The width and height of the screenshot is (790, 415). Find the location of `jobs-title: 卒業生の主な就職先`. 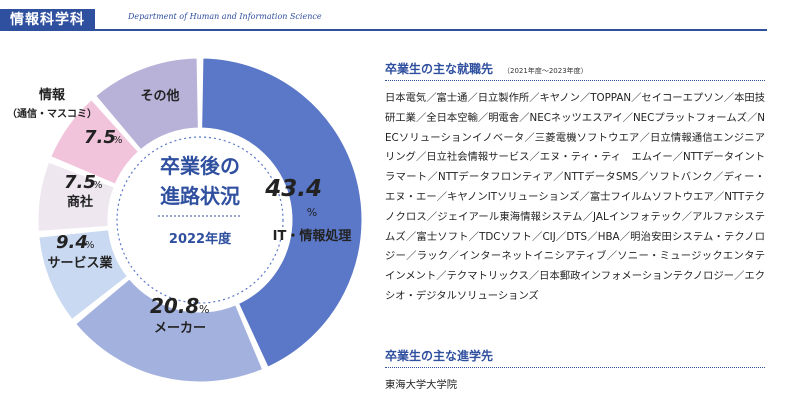

jobs-title: 卒業生の主な就職先 is located at coordinates (439, 69).